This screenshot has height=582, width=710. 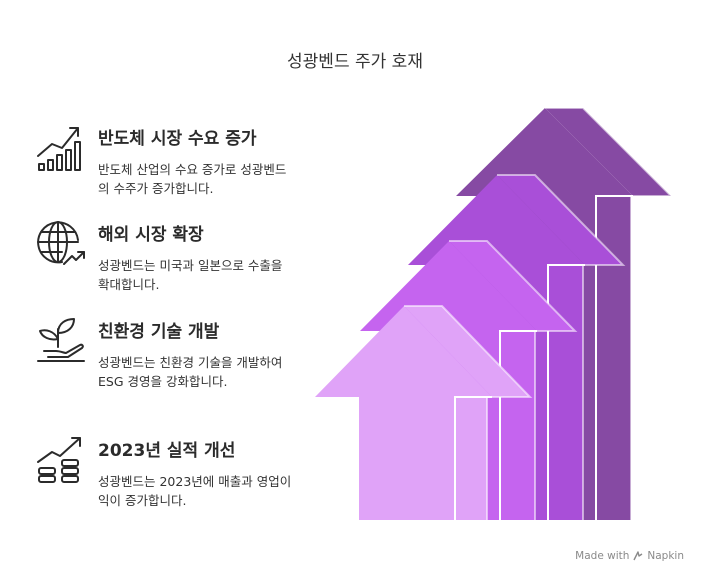 What do you see at coordinates (190, 372) in the screenshot?
I see `item-description: 성광벤드는 친환경 기술을 개발하여 ESG 경영을 강화합니다.` at bounding box center [190, 372].